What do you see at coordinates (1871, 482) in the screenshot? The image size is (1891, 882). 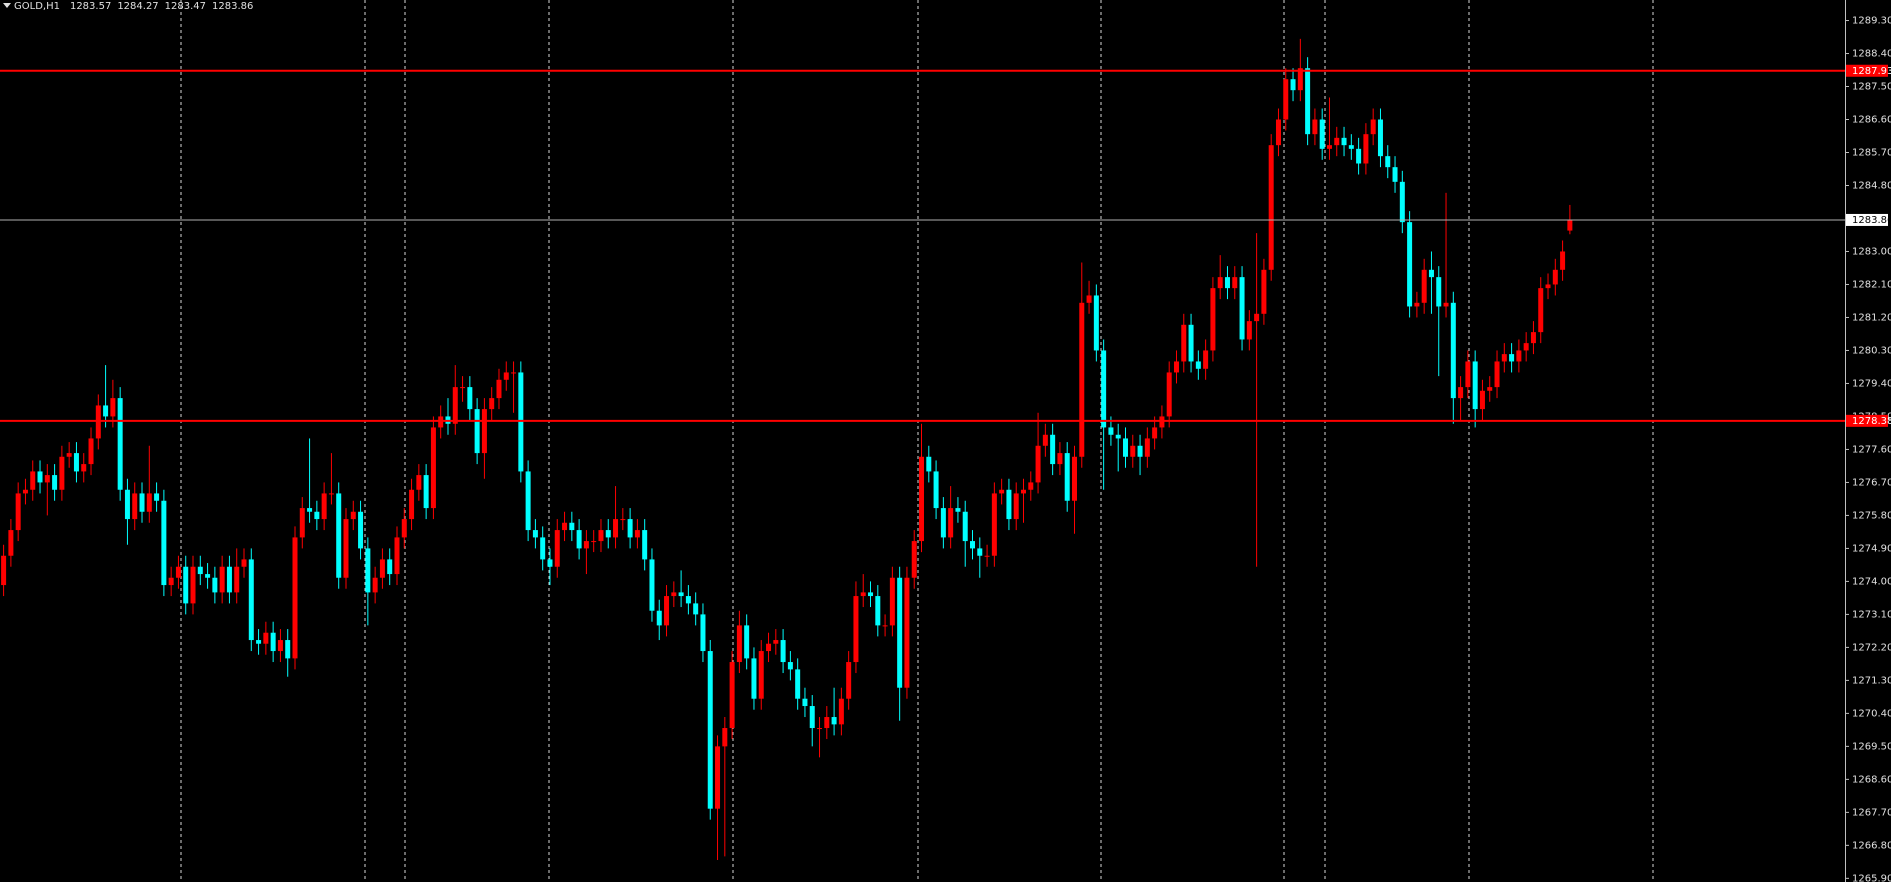 I see `y-tick-label: 1276.70` at bounding box center [1871, 482].